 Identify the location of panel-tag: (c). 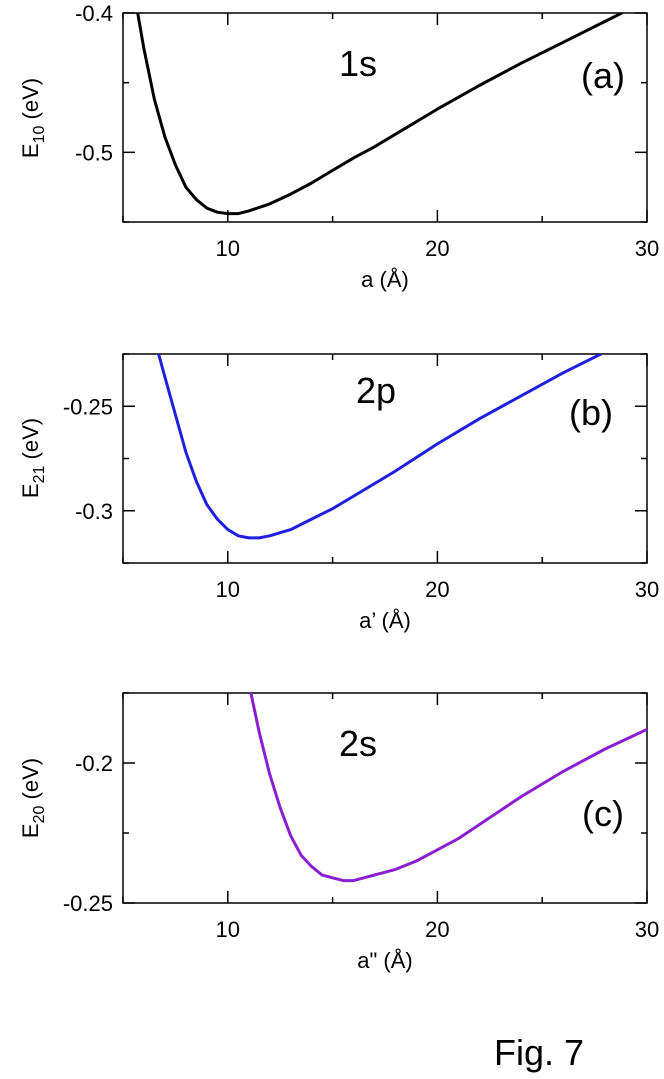
(603, 813).